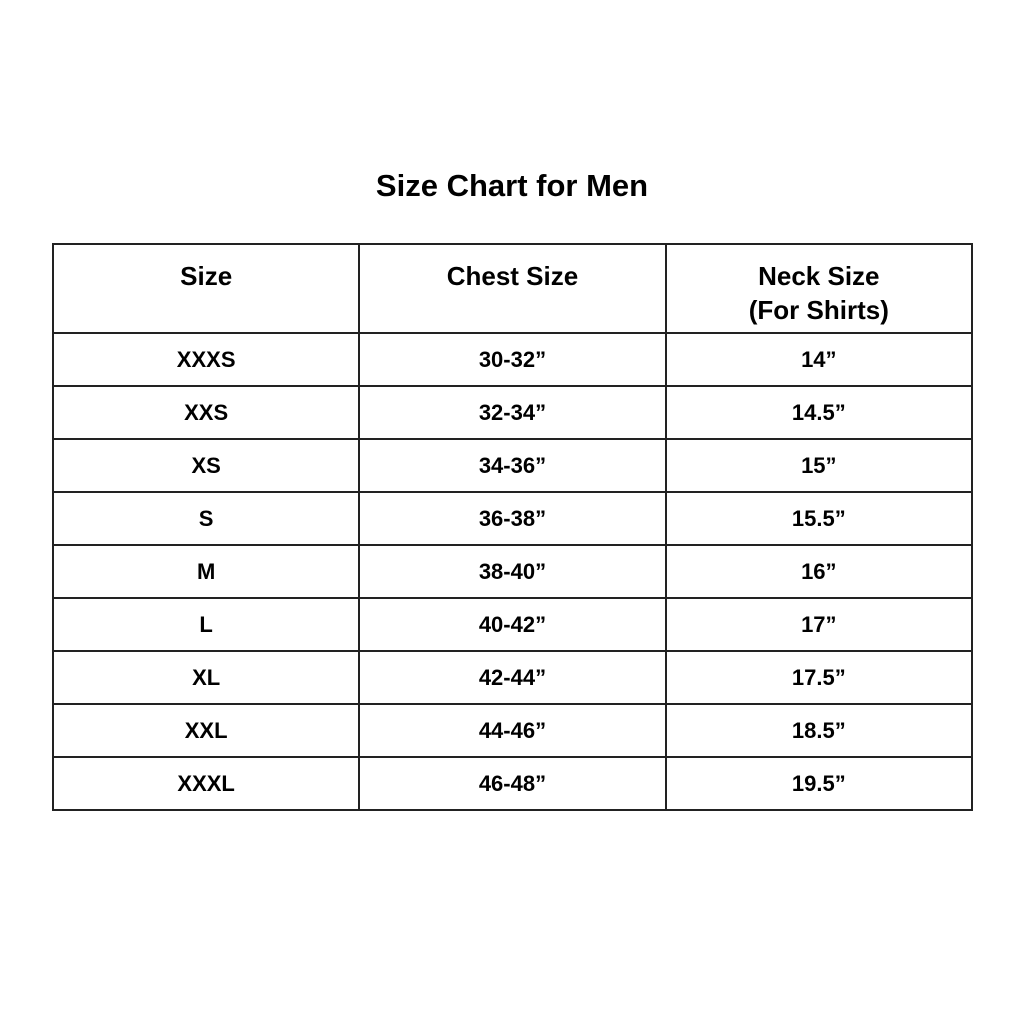 This screenshot has width=1024, height=1024. I want to click on neck-size-cell: 15.5”, so click(819, 518).